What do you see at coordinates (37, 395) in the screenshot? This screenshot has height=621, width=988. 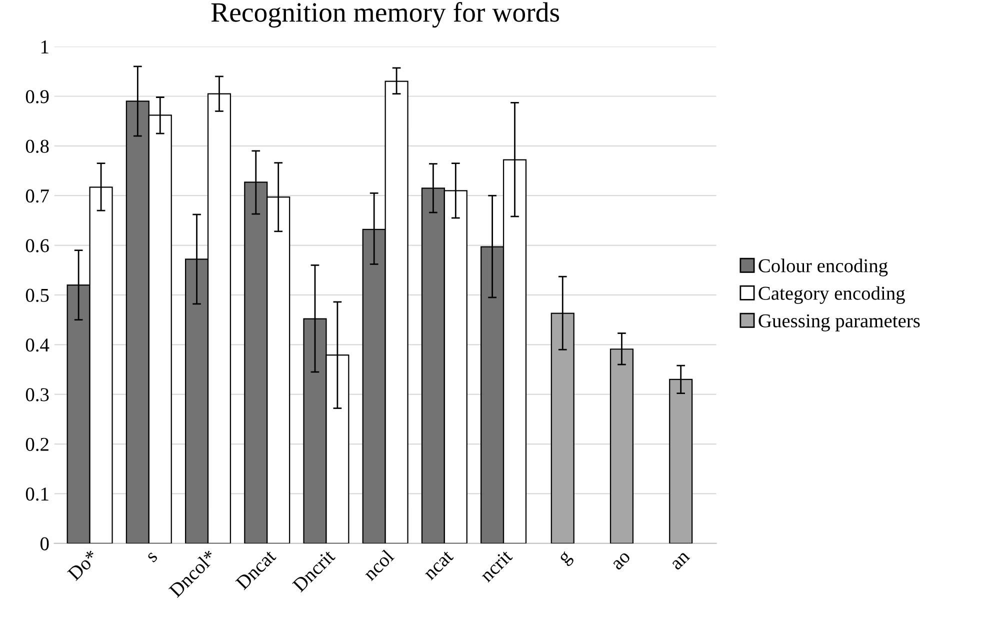 I see `y-tick-label: 0.3` at bounding box center [37, 395].